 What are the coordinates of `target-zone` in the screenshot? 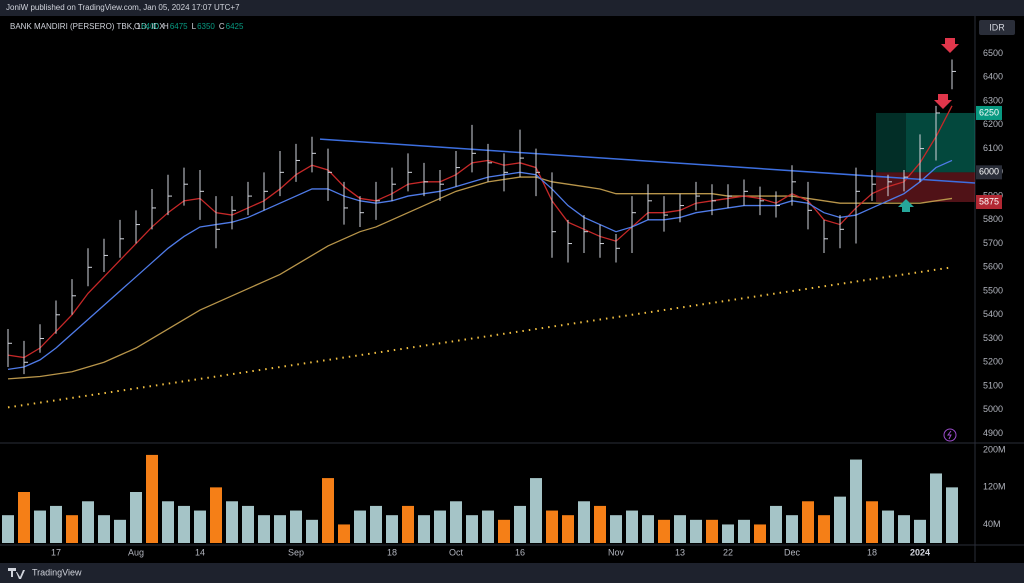 It's located at (925, 142).